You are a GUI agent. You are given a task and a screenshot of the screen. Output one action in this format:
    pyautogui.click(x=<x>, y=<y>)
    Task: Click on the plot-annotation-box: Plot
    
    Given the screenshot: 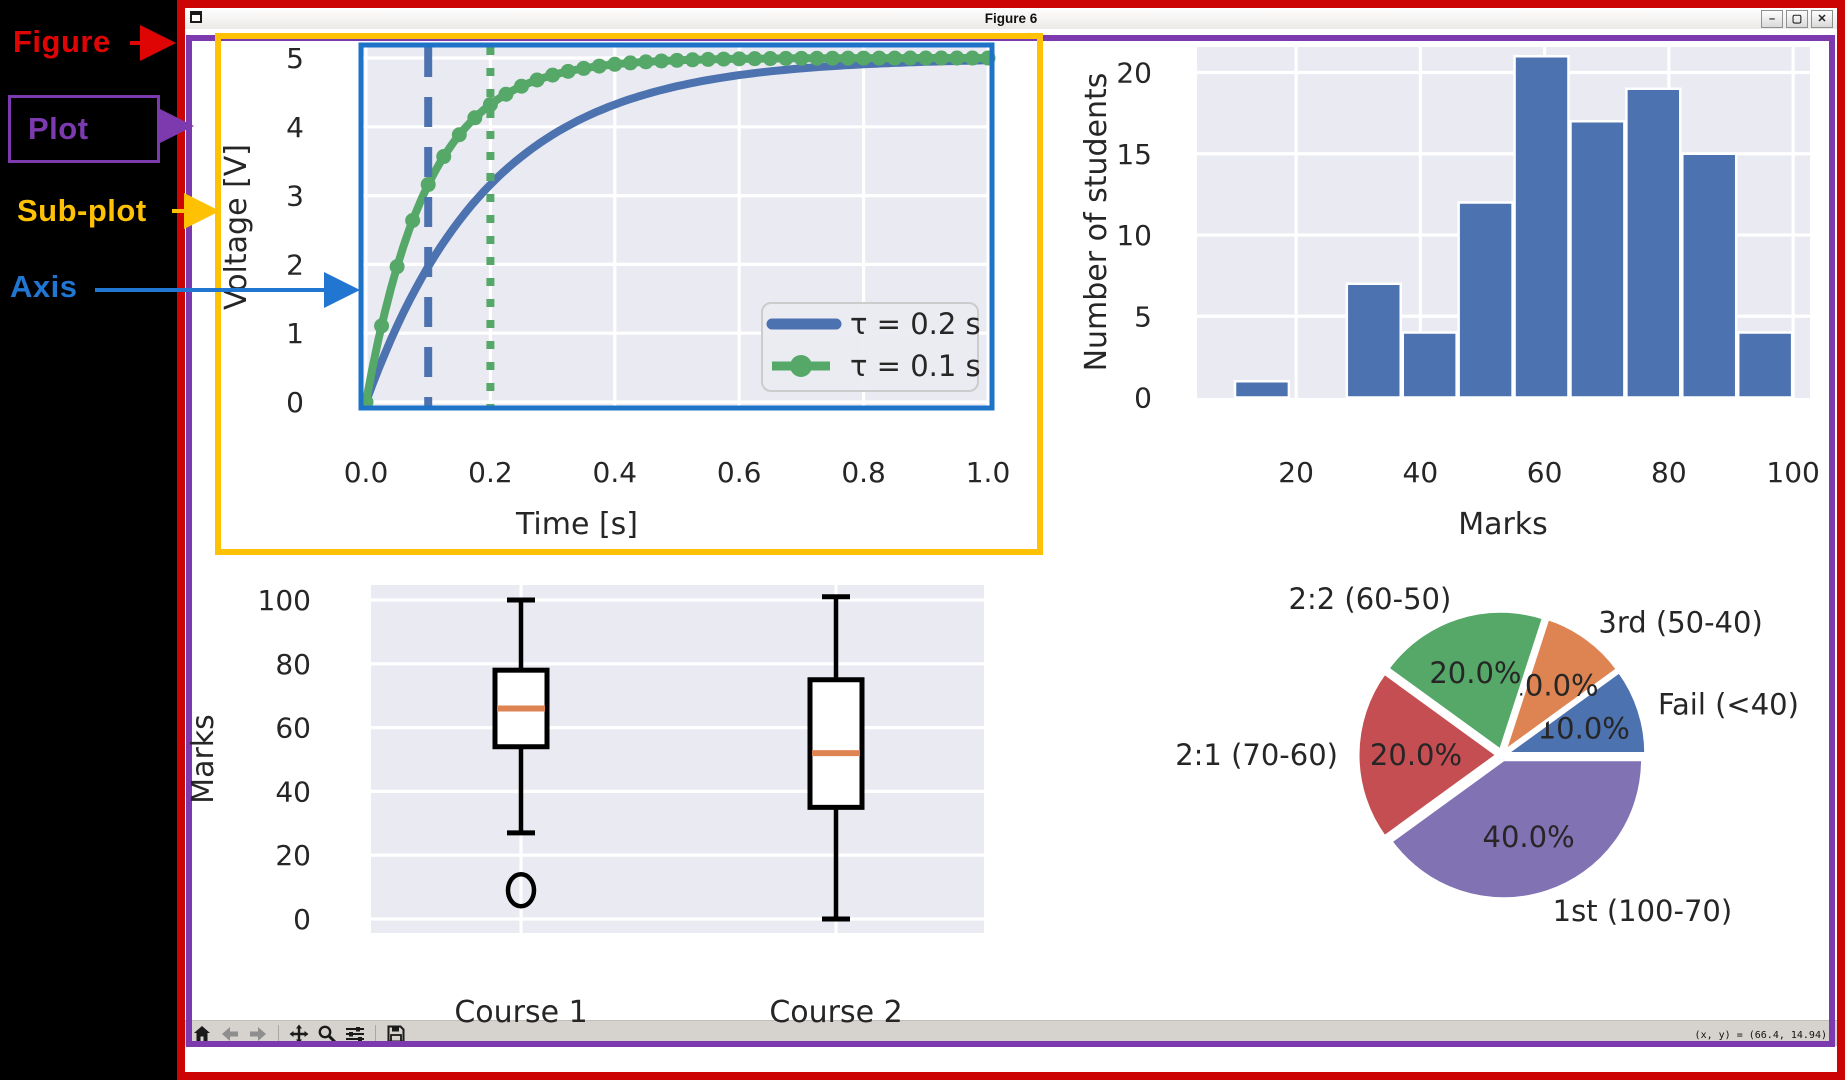 What is the action you would take?
    pyautogui.click(x=84, y=129)
    